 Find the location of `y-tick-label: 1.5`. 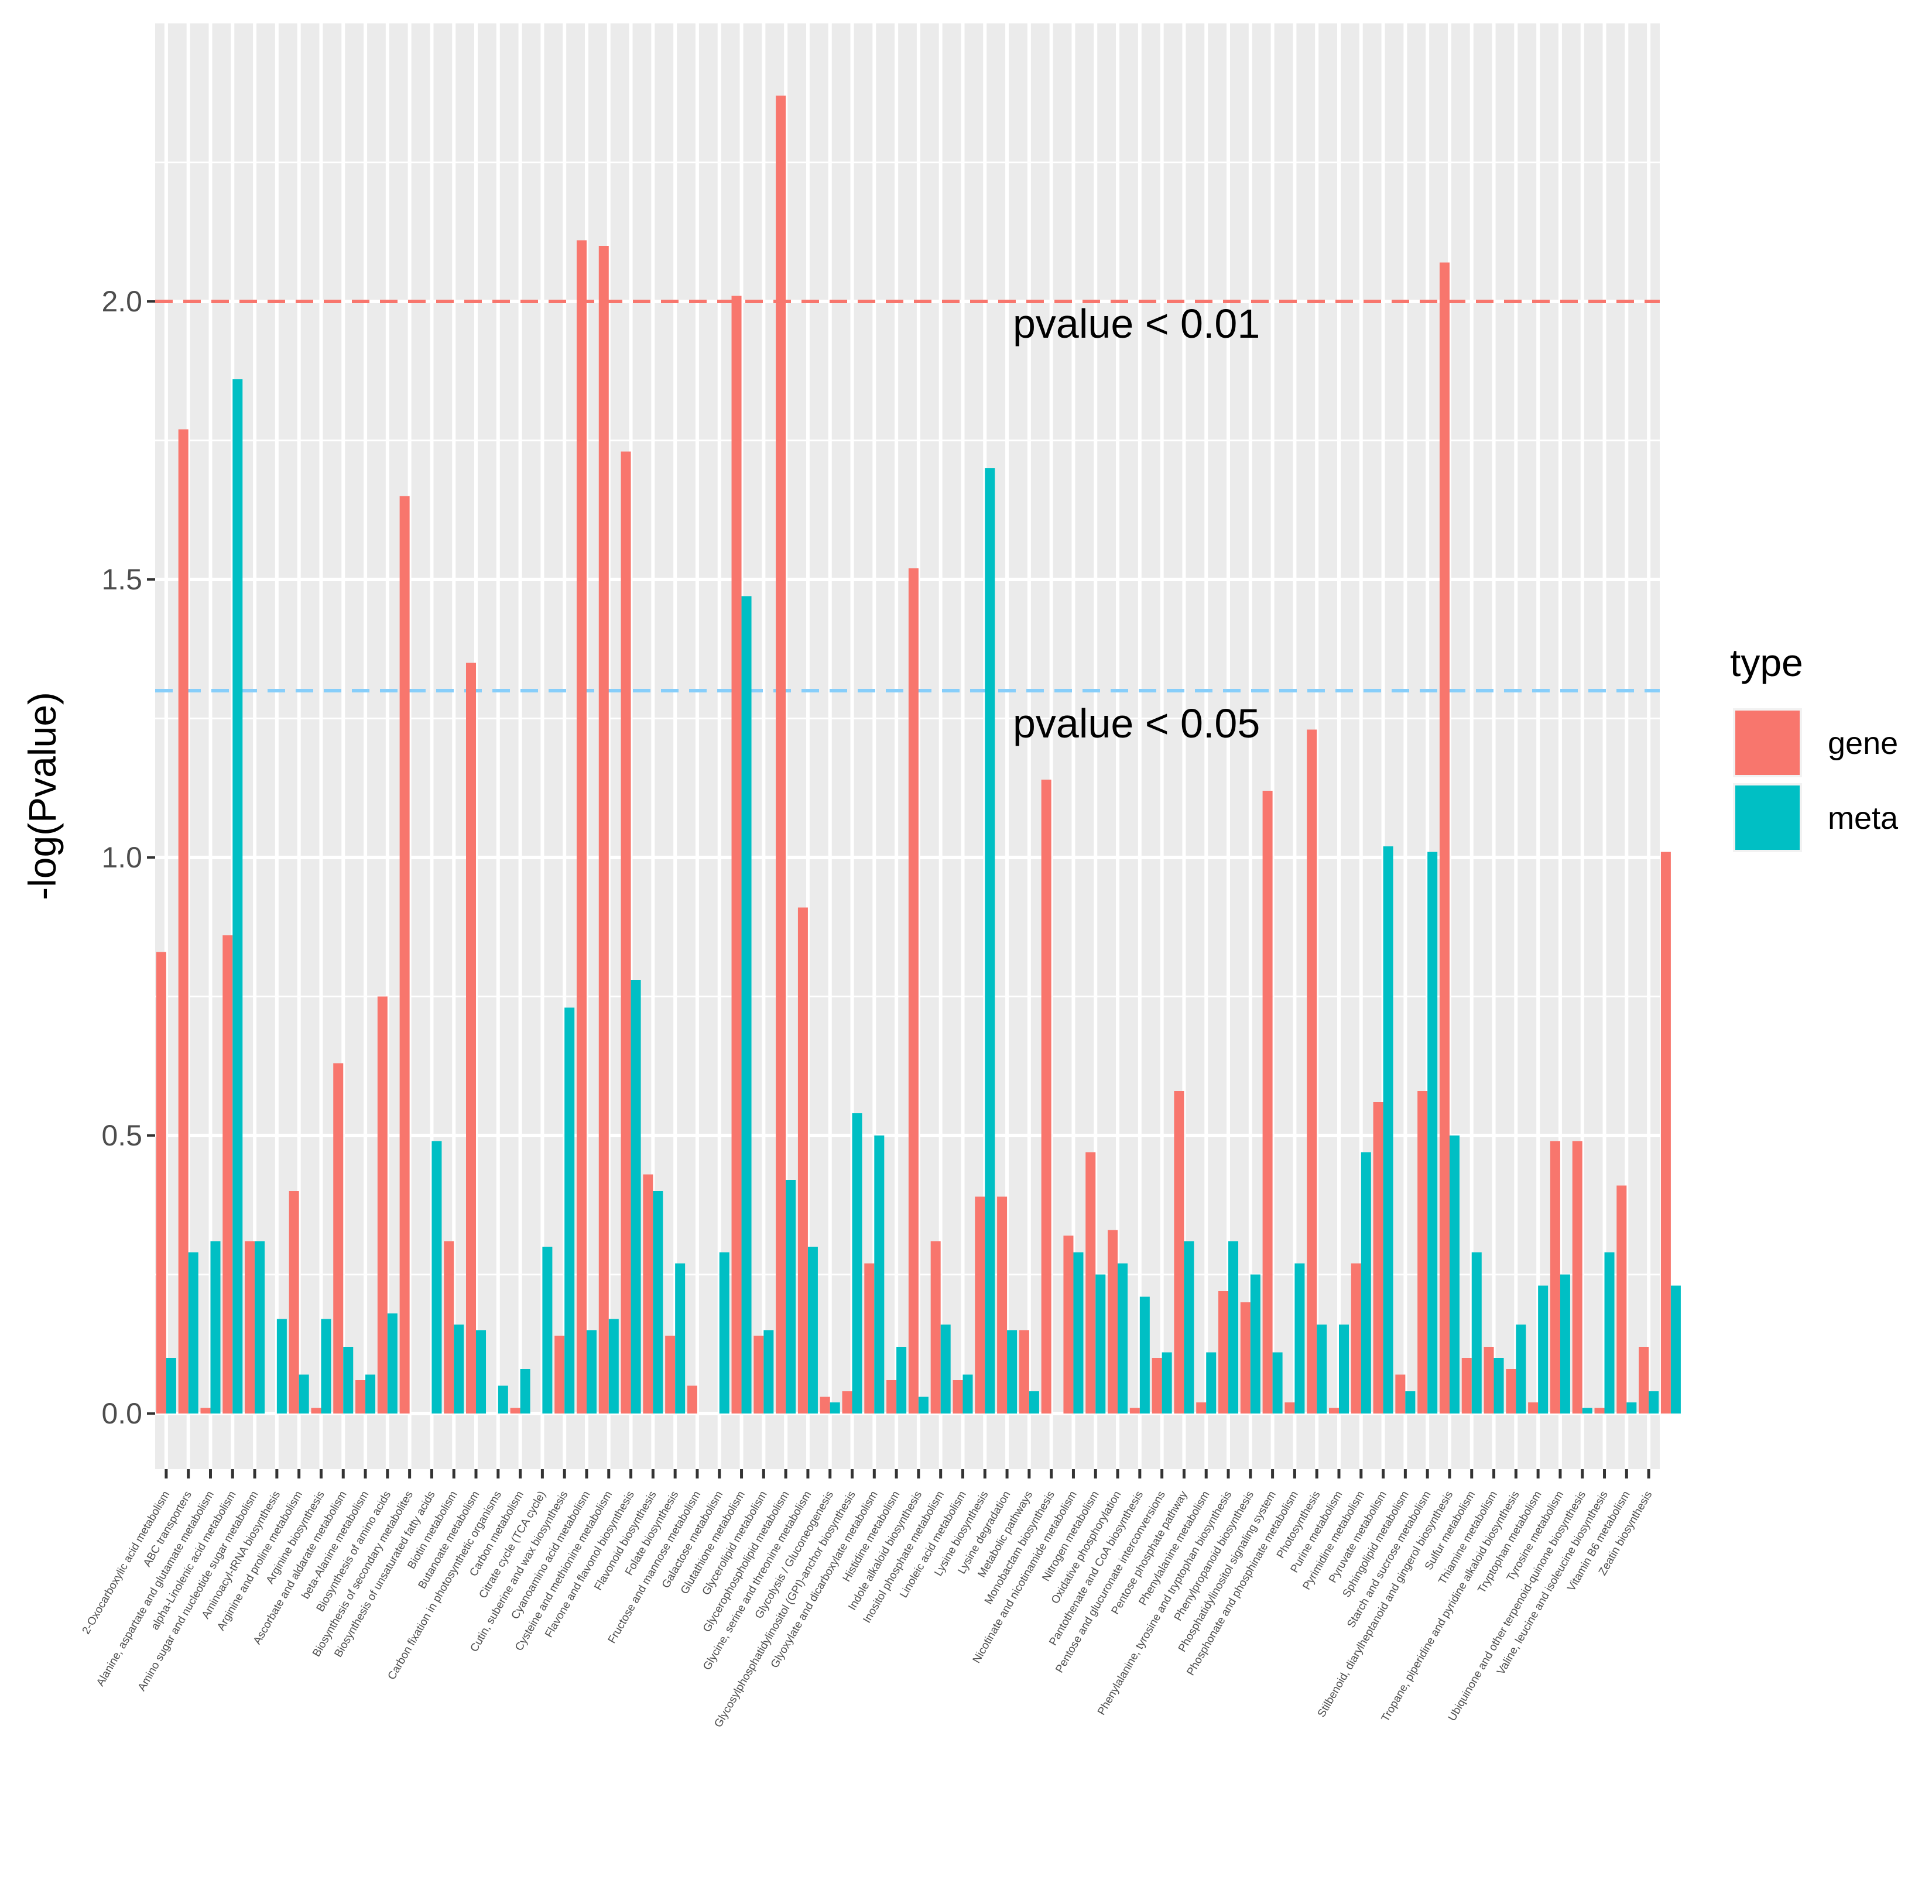

y-tick-label: 1.5 is located at coordinates (121, 579).